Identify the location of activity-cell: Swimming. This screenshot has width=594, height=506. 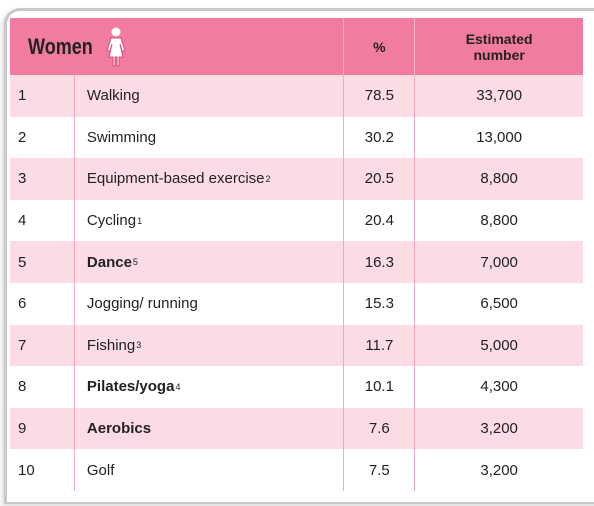
(210, 137).